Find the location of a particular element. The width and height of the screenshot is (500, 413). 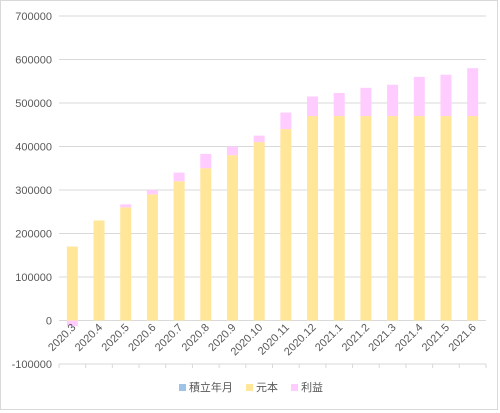

bar-principal-2021.2 is located at coordinates (366, 218).